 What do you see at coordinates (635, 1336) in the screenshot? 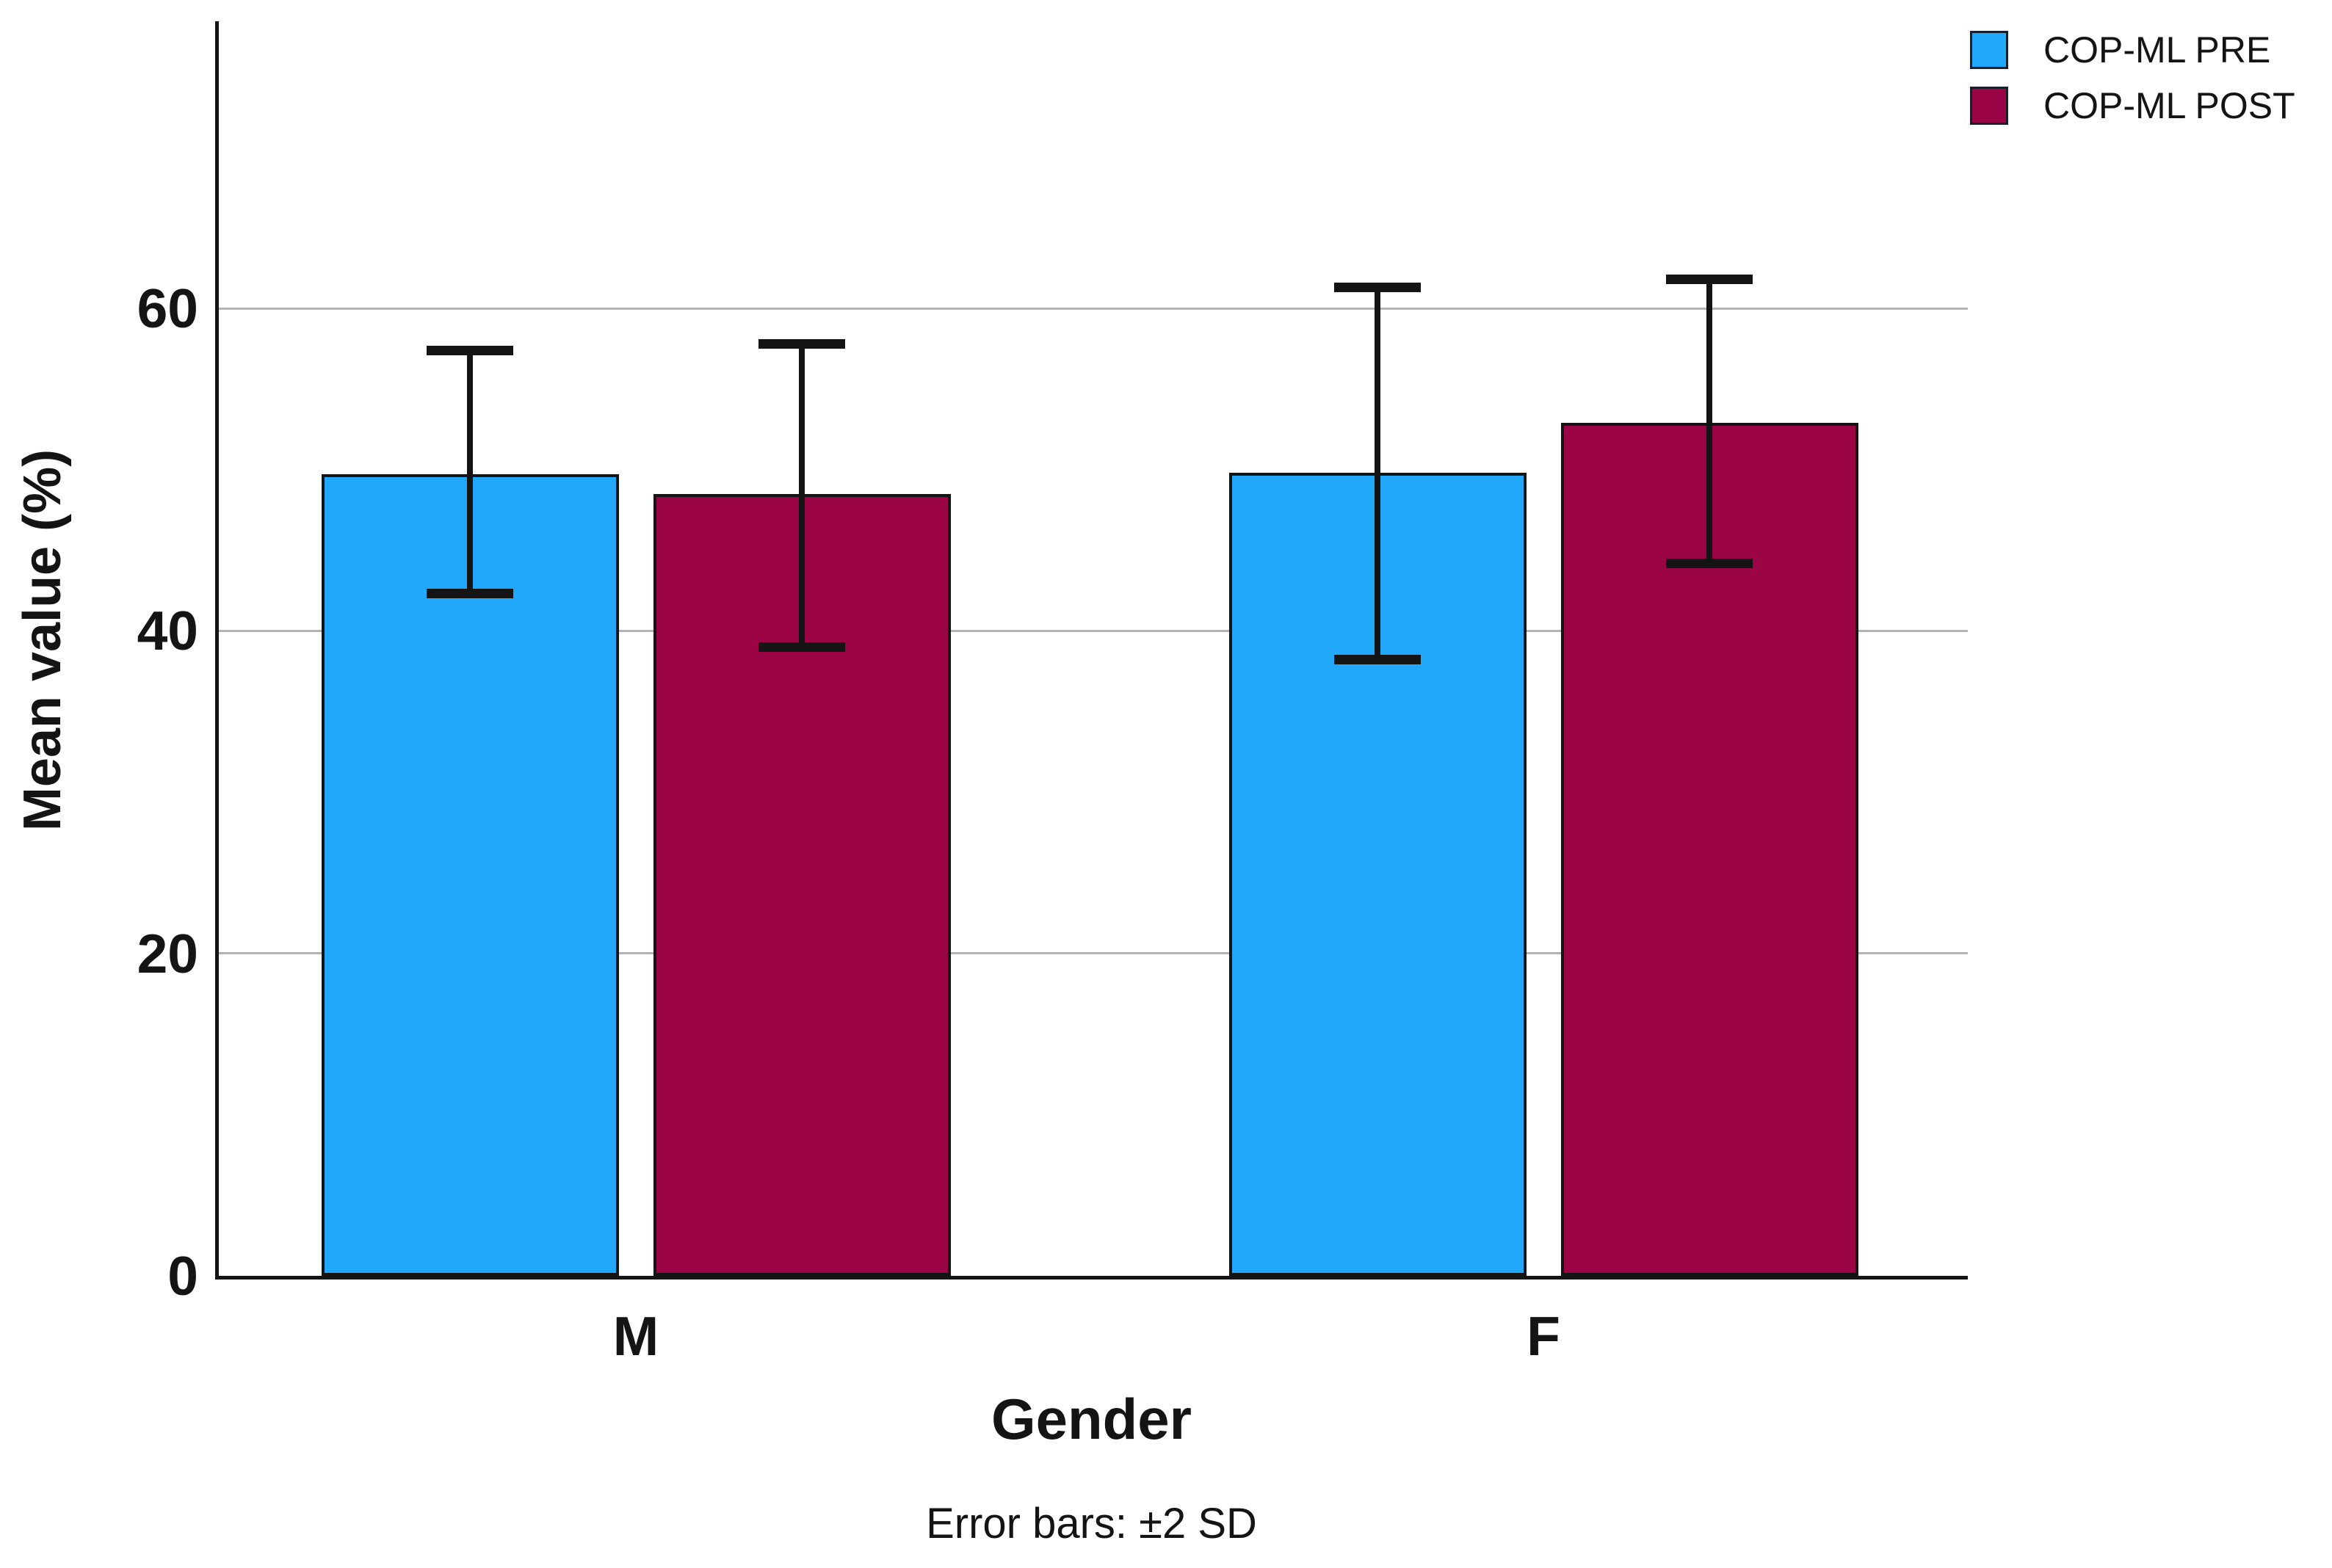
I see `x-tick-label-M: M` at bounding box center [635, 1336].